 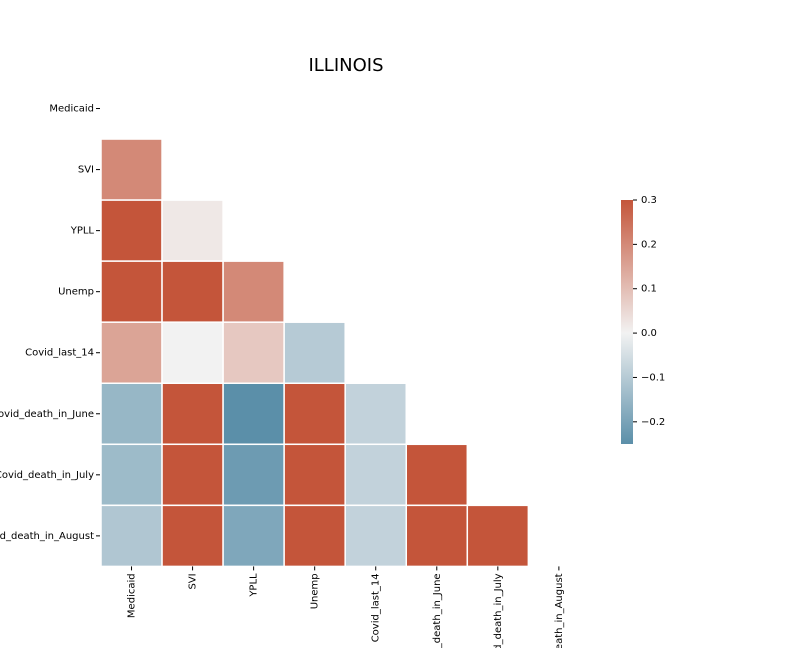 What do you see at coordinates (47, 414) in the screenshot?
I see `y-tick-label: Covid_death_in_June` at bounding box center [47, 414].